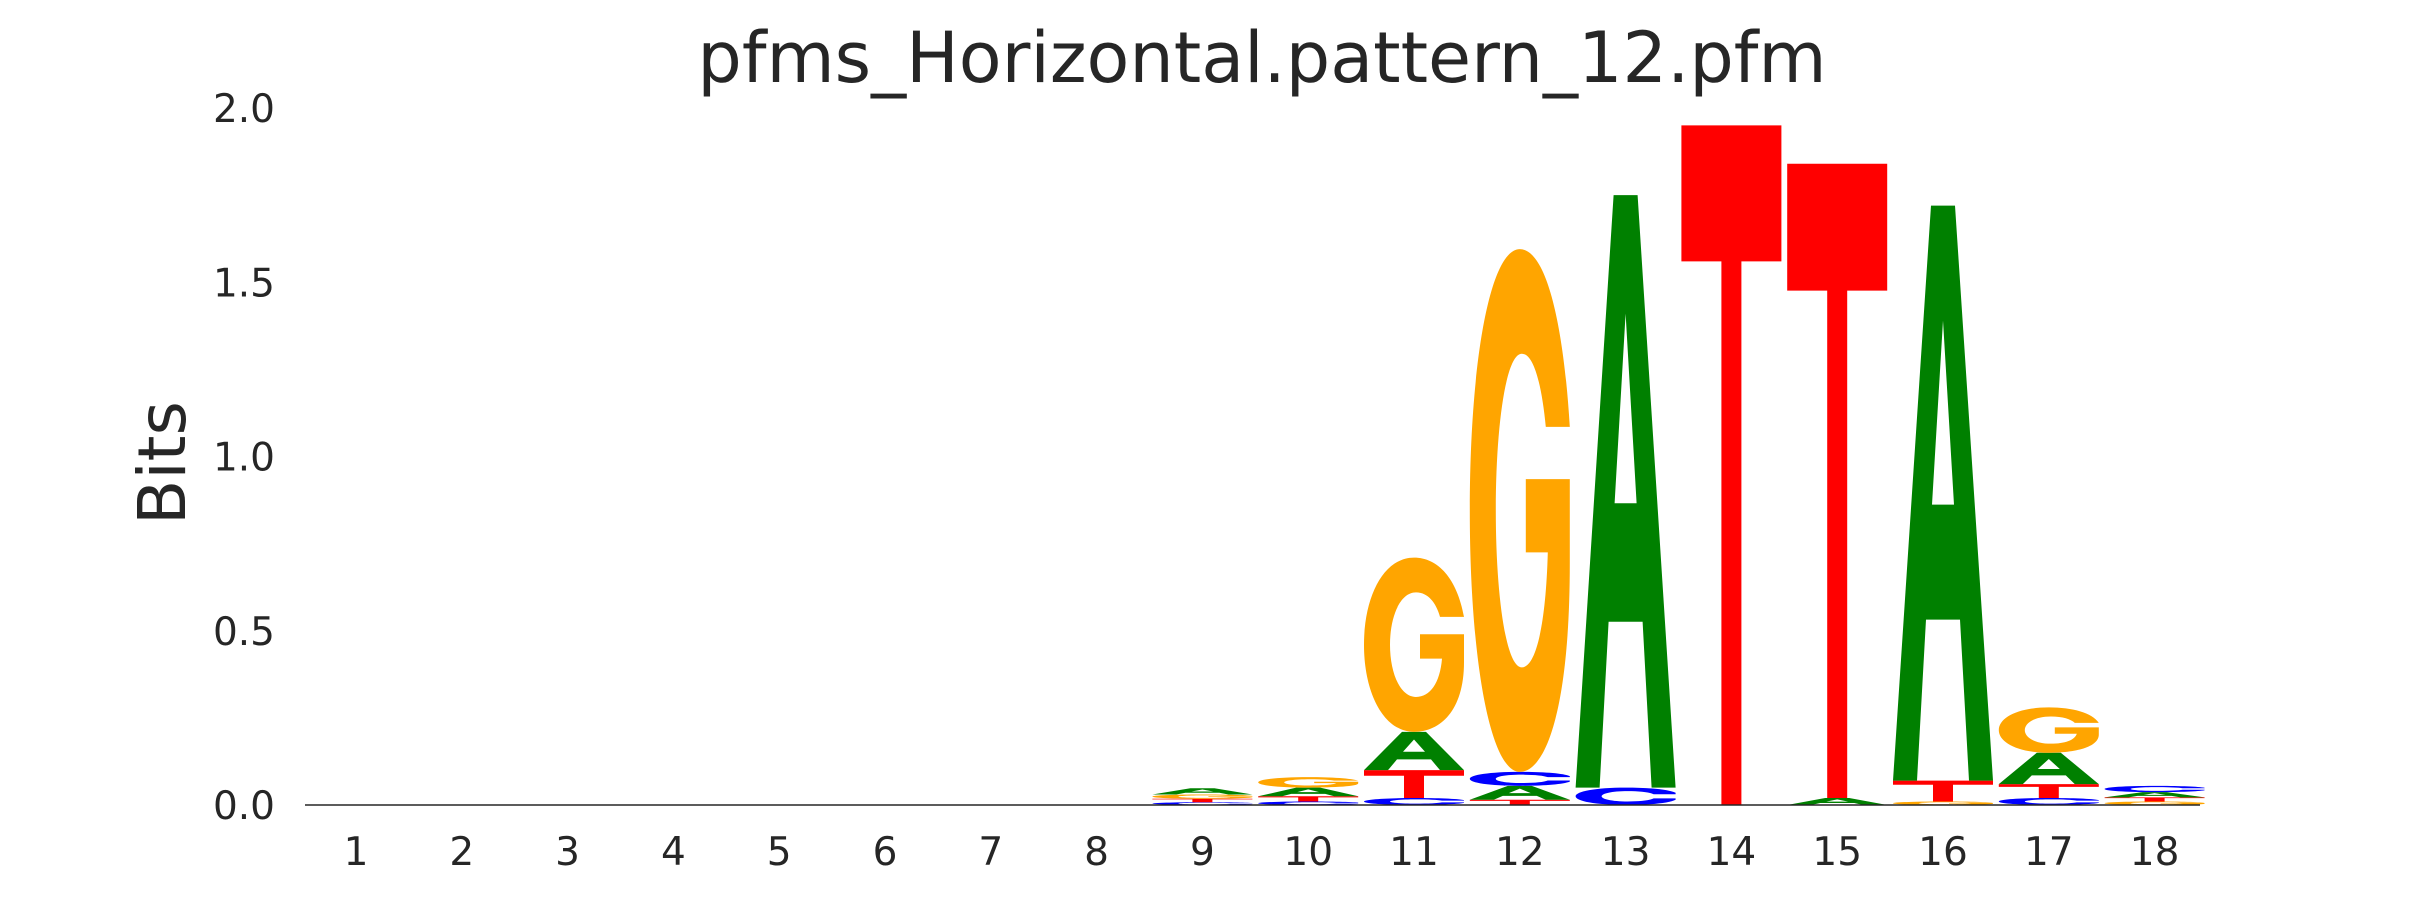 The width and height of the screenshot is (2430, 900). I want to click on x-tick-label: 13, so click(1626, 852).